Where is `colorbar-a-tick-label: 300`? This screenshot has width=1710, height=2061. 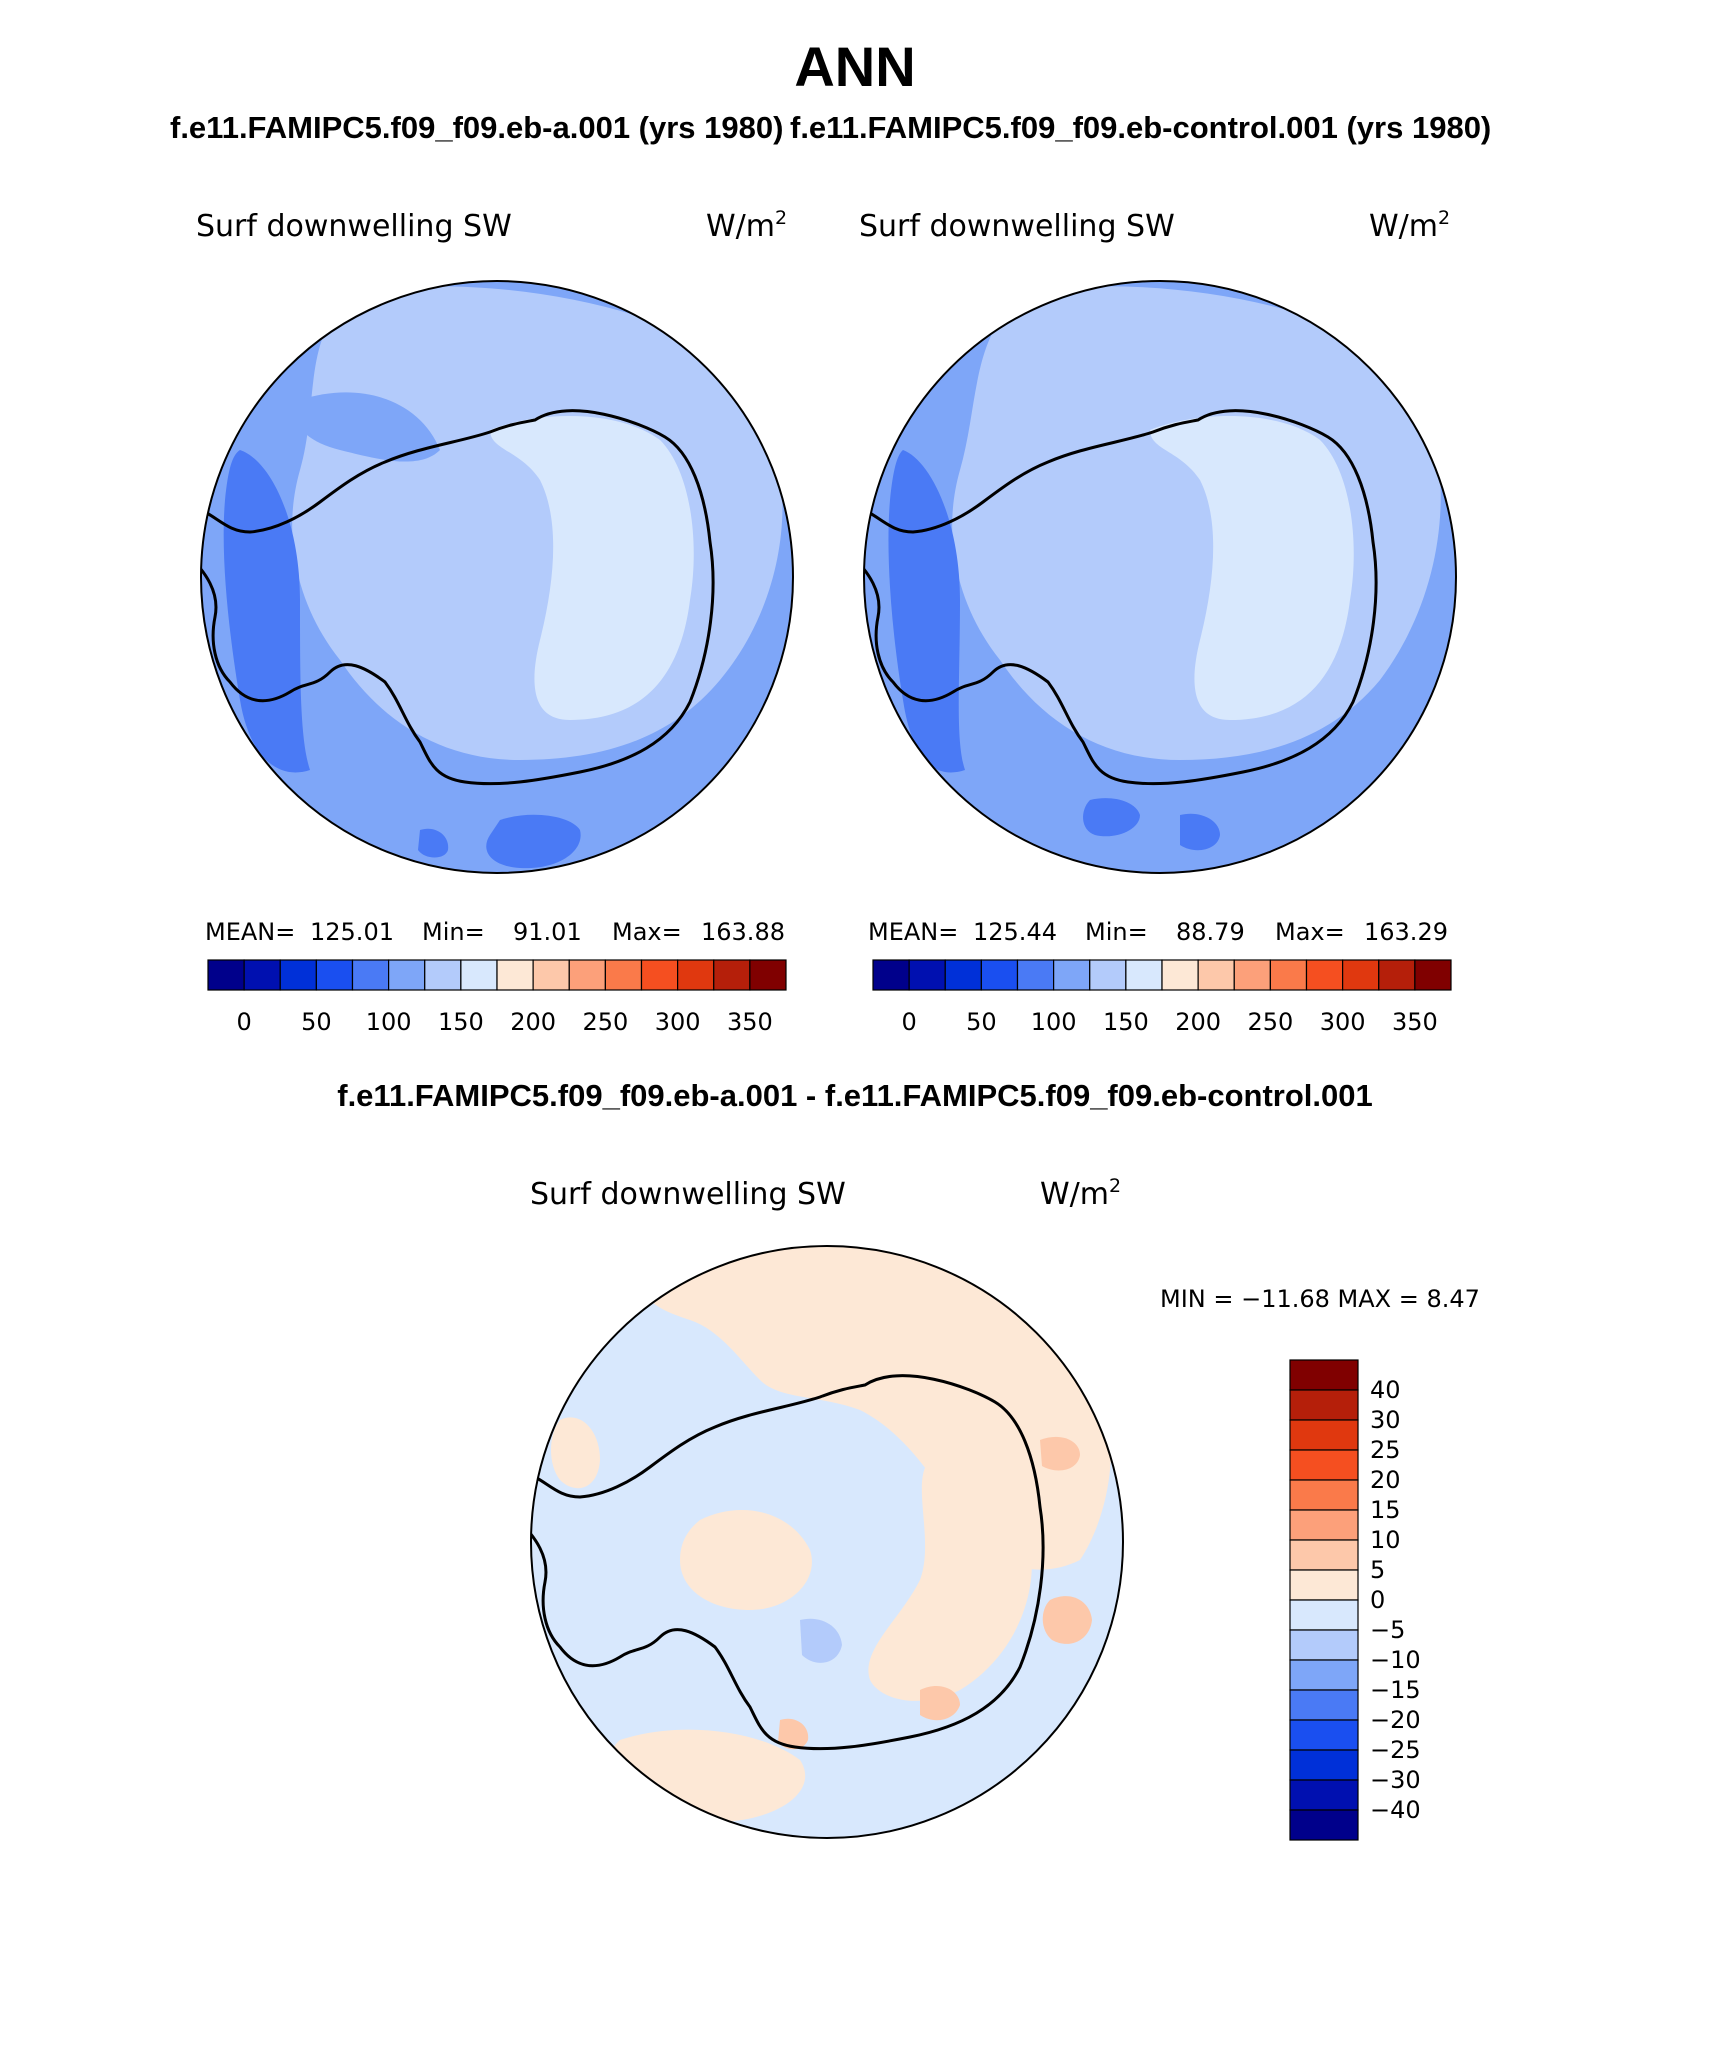
colorbar-a-tick-label: 300 is located at coordinates (678, 1022).